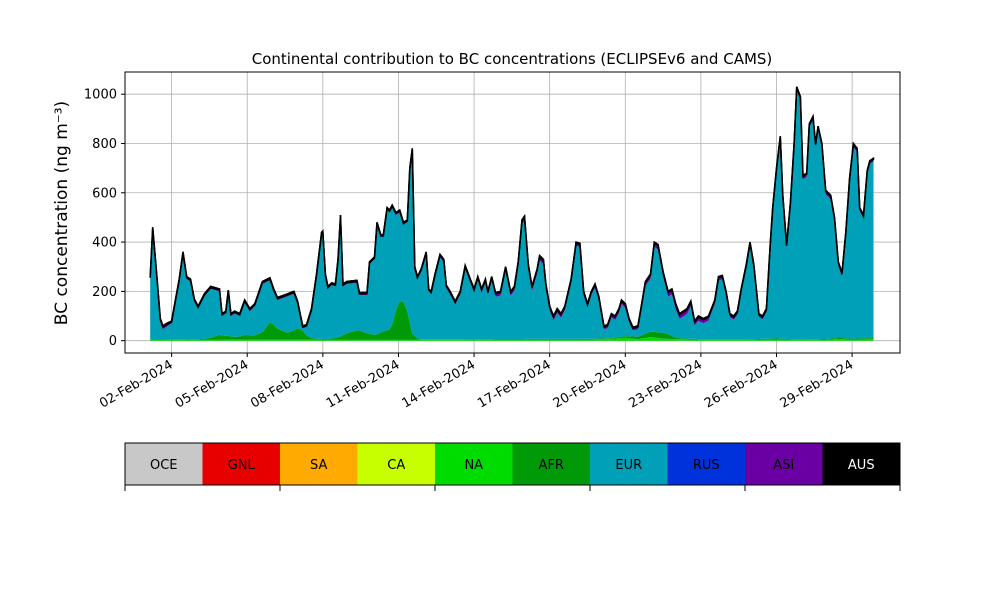  What do you see at coordinates (62, 213) in the screenshot?
I see `y-axis-label: BC concentration (ng m⁻³)` at bounding box center [62, 213].